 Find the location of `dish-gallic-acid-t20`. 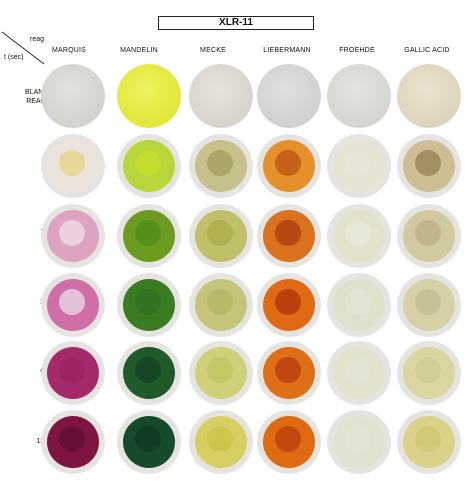

dish-gallic-acid-t20 is located at coordinates (429, 305).